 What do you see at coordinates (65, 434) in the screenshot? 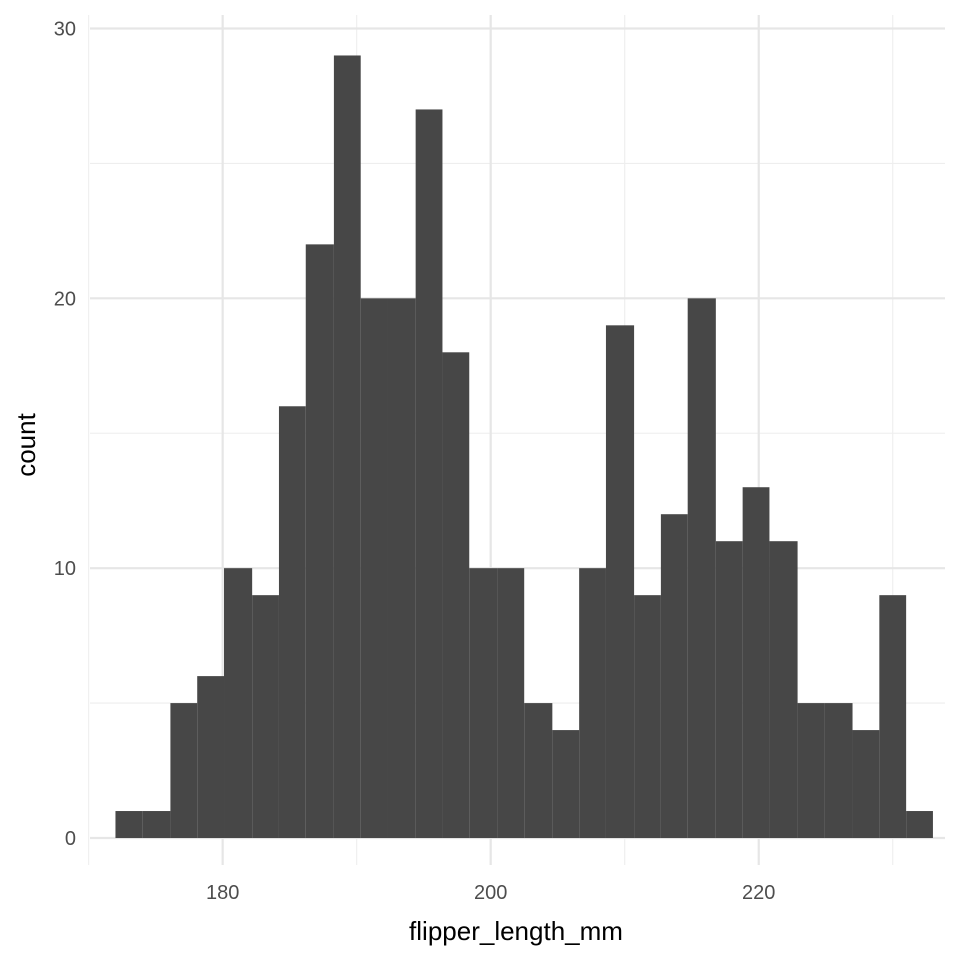
I see `y-axis-tick-labels: 0 10 20 30` at bounding box center [65, 434].